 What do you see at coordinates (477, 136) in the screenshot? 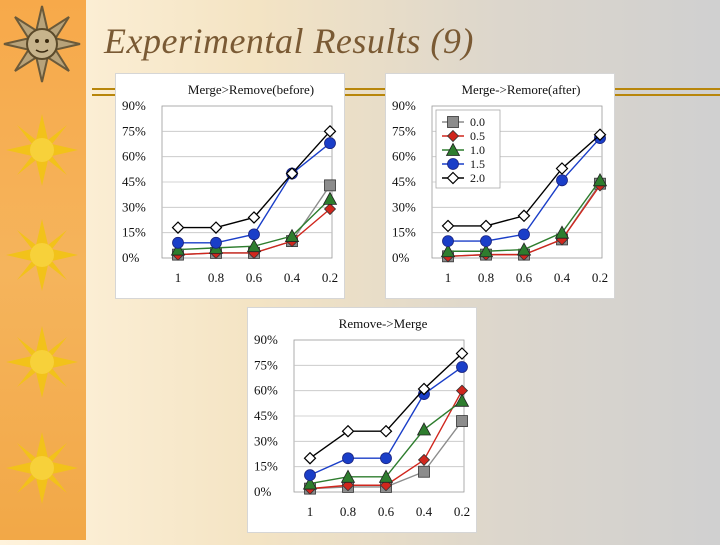
I see `legend-label: 0.5` at bounding box center [477, 136].